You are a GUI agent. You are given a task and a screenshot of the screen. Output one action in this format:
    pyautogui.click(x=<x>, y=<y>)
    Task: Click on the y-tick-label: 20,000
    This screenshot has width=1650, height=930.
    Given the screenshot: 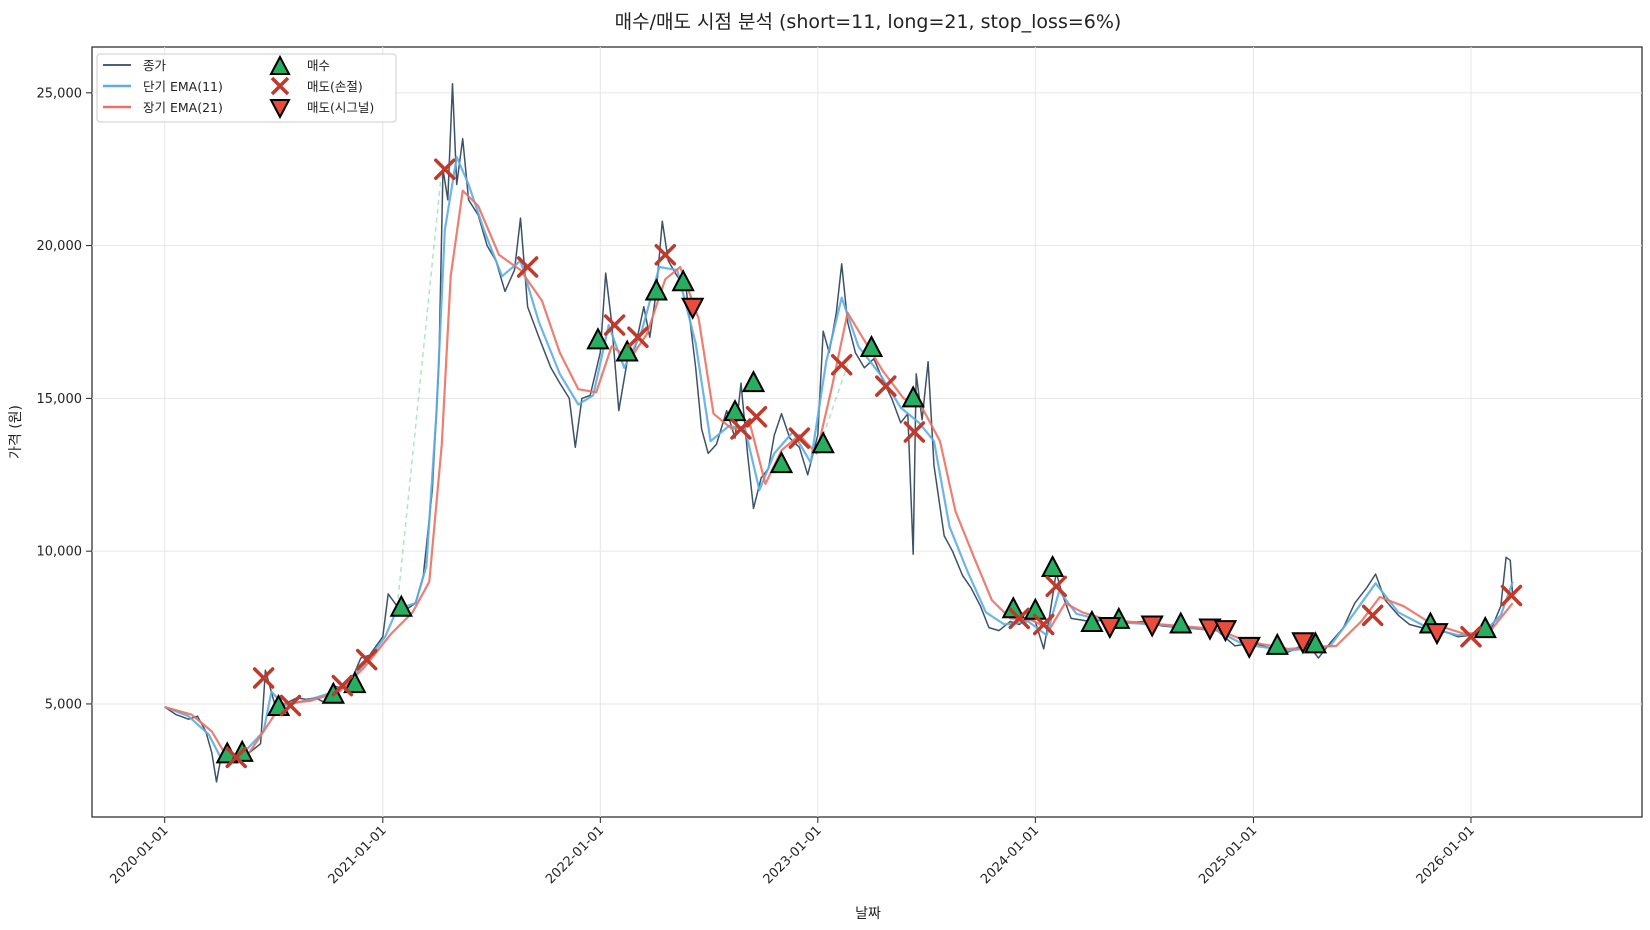 What is the action you would take?
    pyautogui.click(x=60, y=246)
    